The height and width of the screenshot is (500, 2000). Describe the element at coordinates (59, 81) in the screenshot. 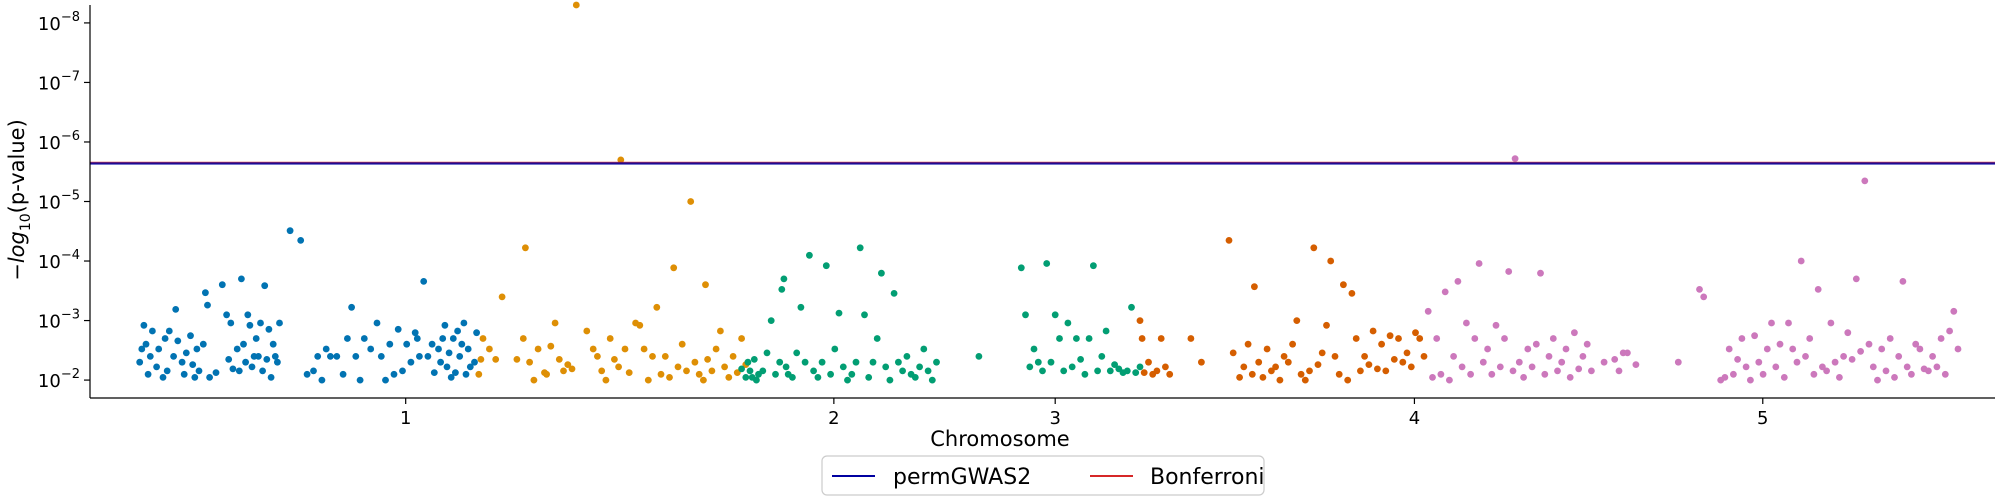

I see `y-tick-label: 10⁻⁷` at that location.